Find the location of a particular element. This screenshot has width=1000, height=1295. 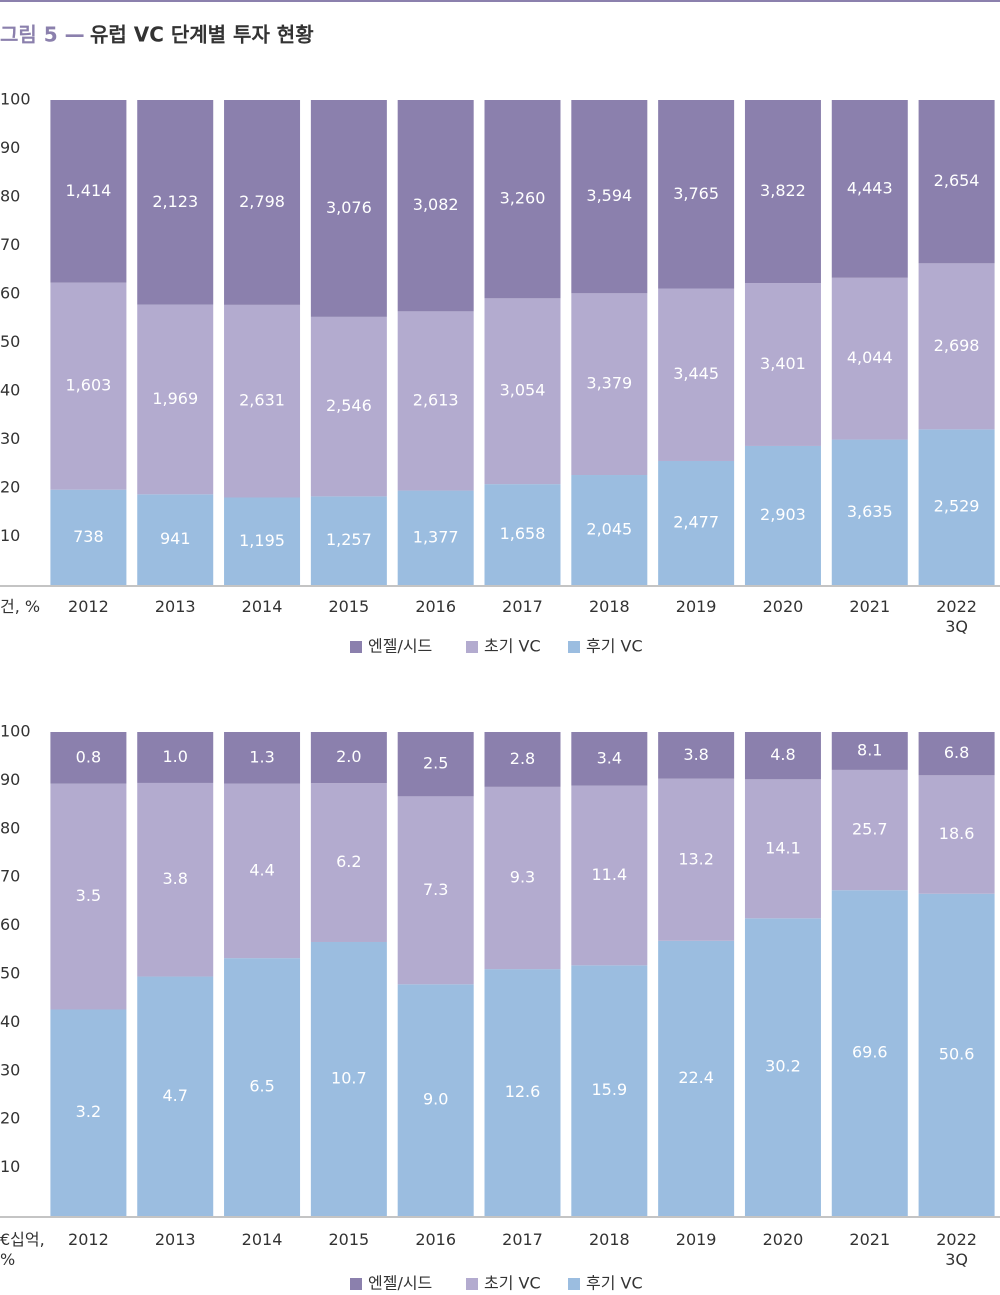

value-label: 2,045 is located at coordinates (609, 529).